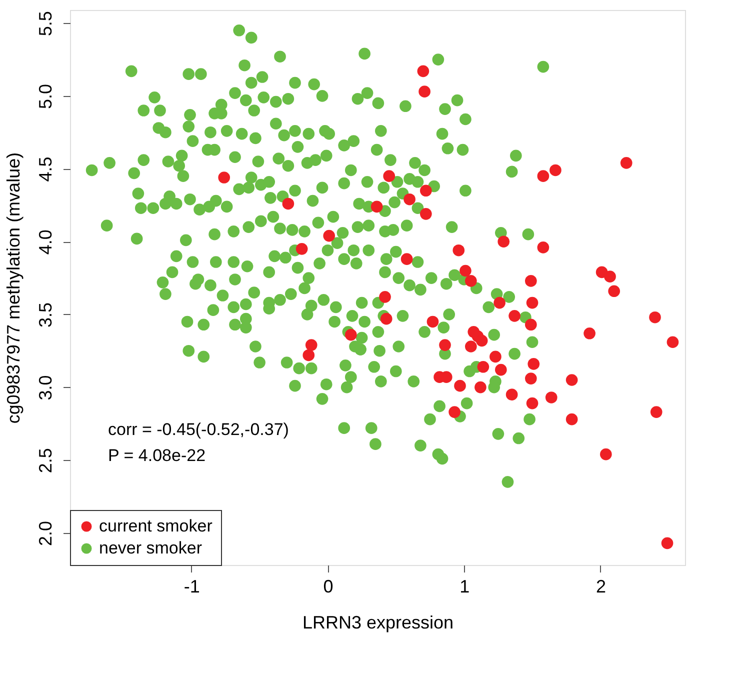 This screenshot has width=742, height=679. Describe the element at coordinates (198, 429) in the screenshot. I see `annotation: corr = -0.45(-0.52,-0.37)` at that location.